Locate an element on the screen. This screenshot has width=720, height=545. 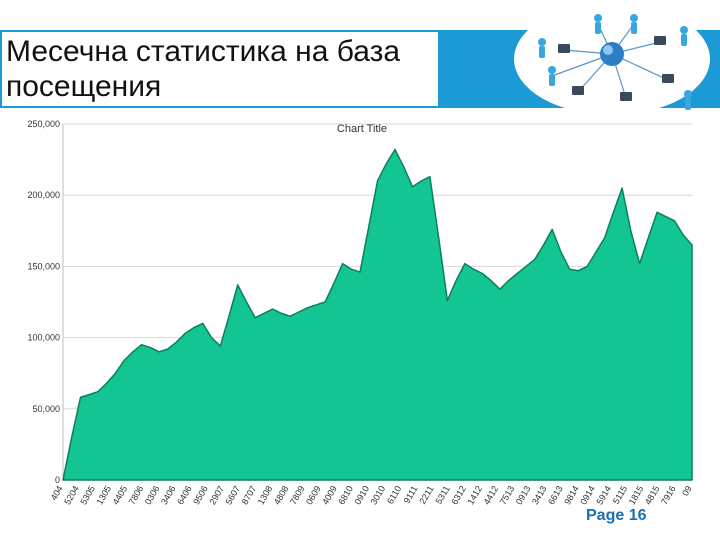
x-tick-label: 6613 is located at coordinates (555, 495).